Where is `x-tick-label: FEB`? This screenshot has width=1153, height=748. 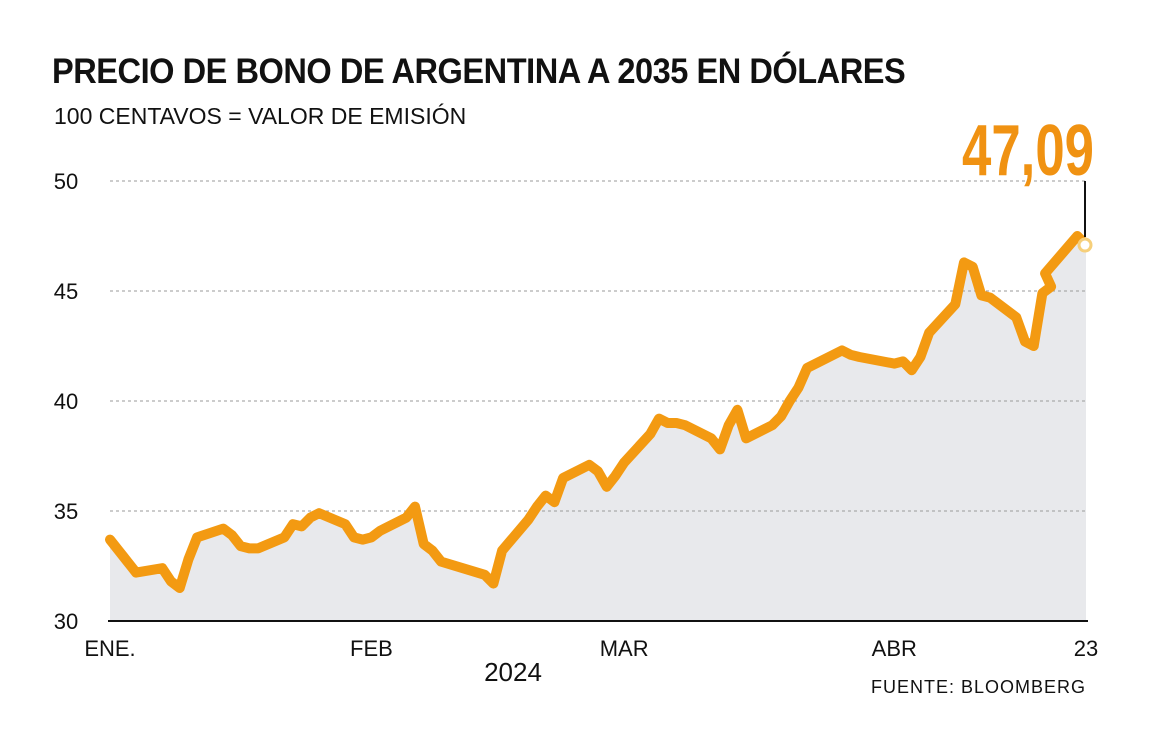
x-tick-label: FEB is located at coordinates (371, 648).